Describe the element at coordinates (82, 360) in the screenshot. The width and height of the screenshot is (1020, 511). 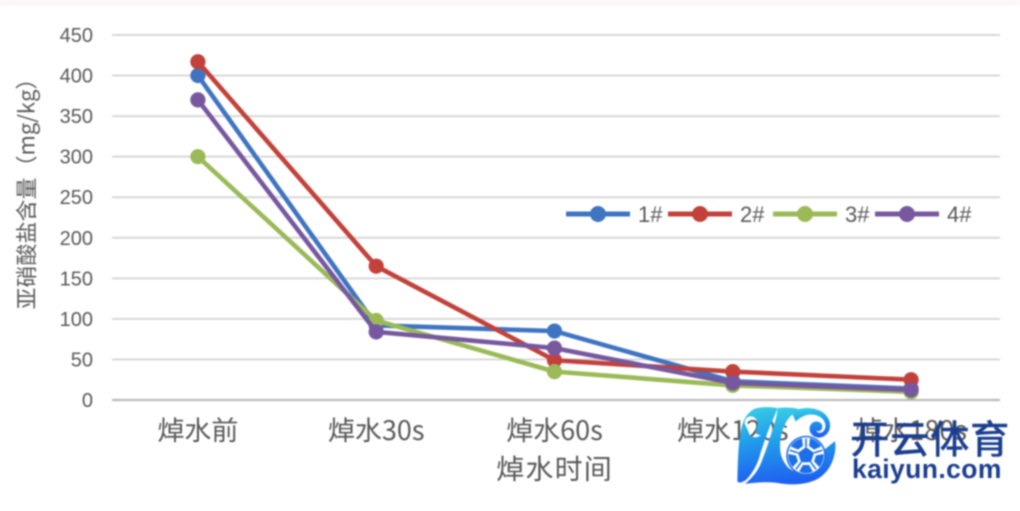
I see `svg-text: 50` at that location.